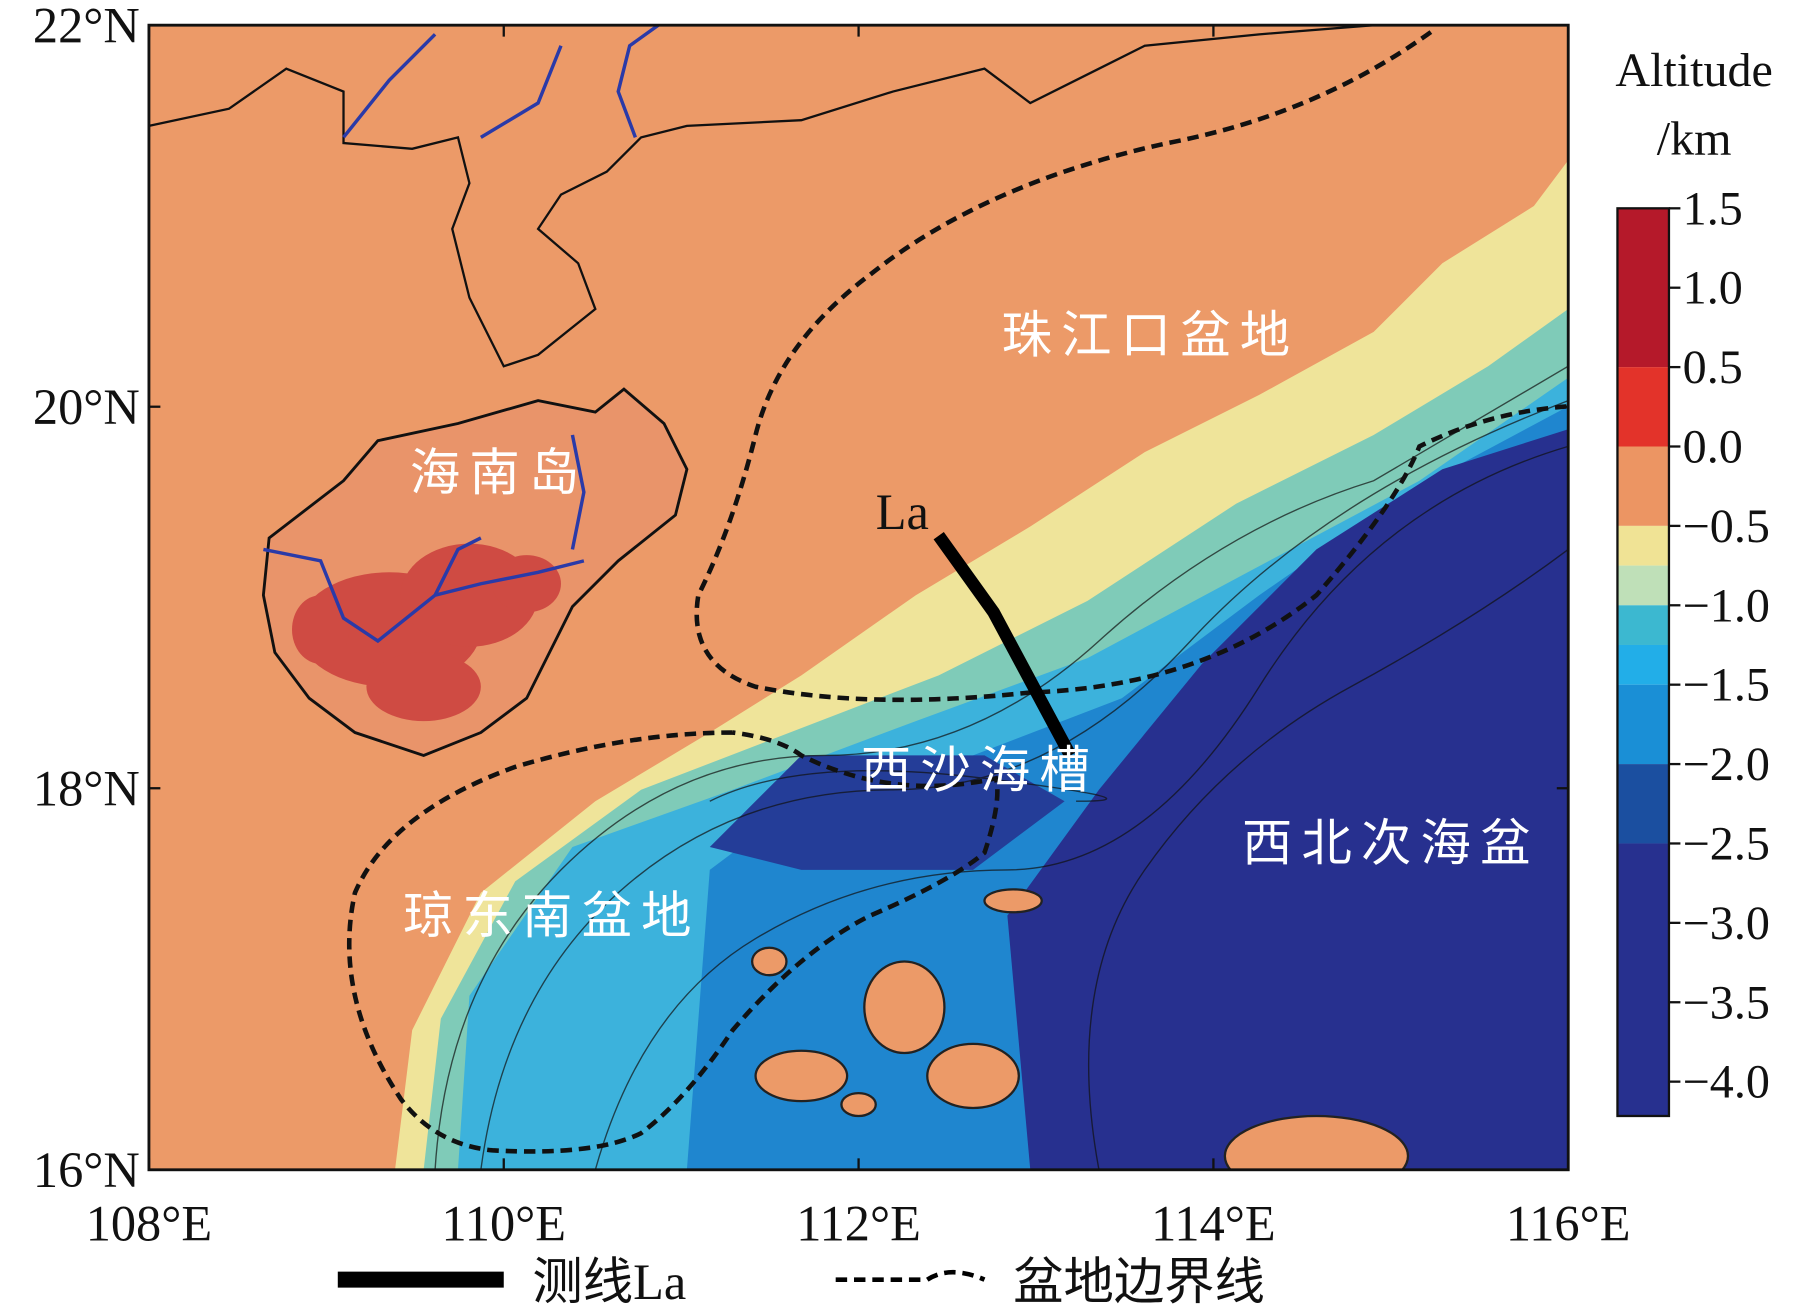  I want to click on x-tick-label: 110°E, so click(503, 1224).